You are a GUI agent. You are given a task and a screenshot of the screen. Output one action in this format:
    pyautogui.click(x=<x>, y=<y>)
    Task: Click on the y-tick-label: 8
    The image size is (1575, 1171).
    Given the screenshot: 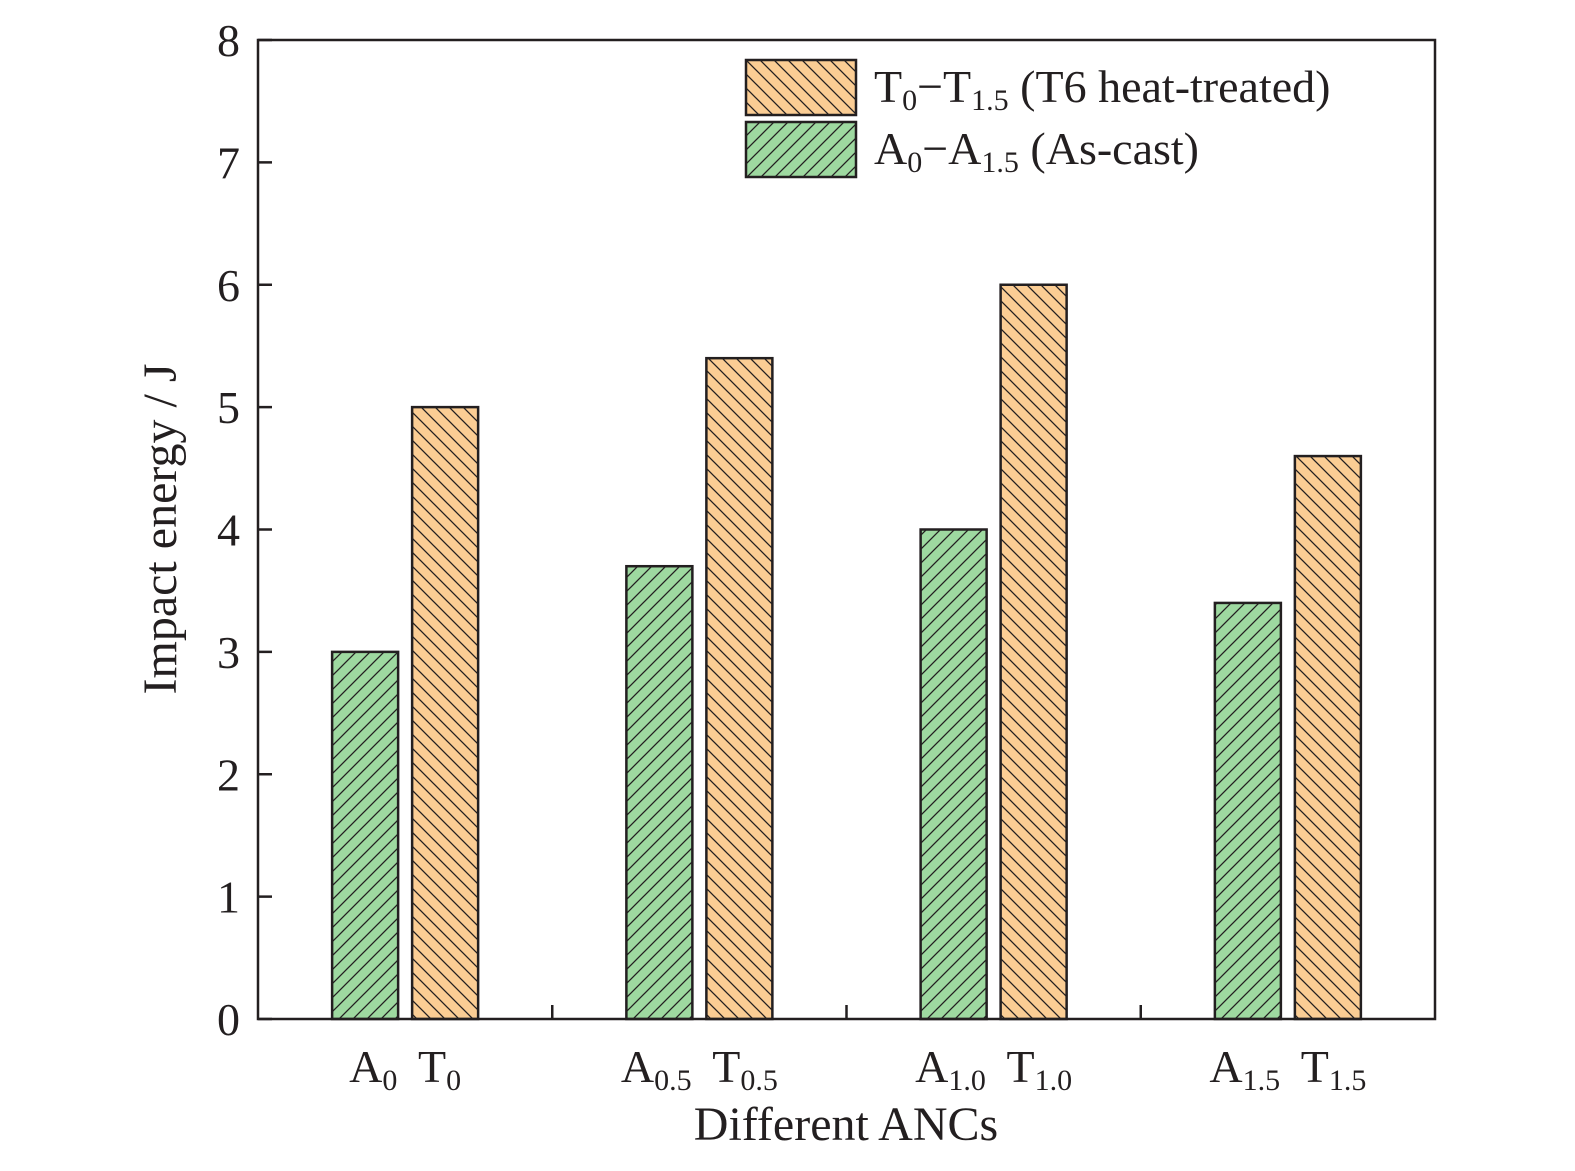 What is the action you would take?
    pyautogui.click(x=228, y=40)
    